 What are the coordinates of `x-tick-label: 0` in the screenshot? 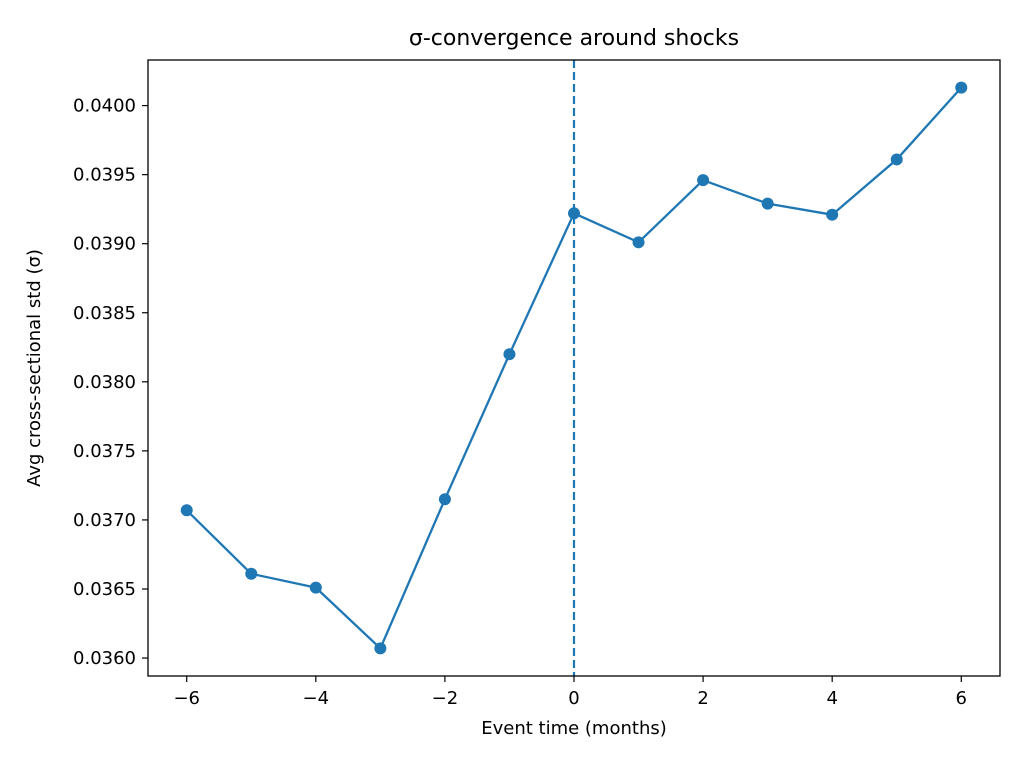 It's located at (573, 698).